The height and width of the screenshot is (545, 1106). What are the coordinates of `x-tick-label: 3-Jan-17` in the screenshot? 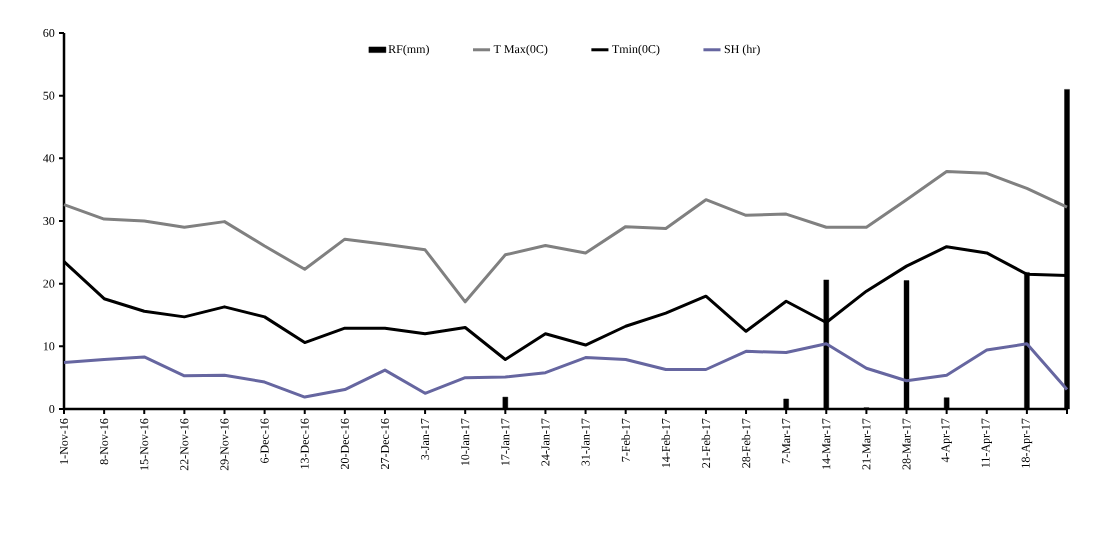 It's located at (425, 439).